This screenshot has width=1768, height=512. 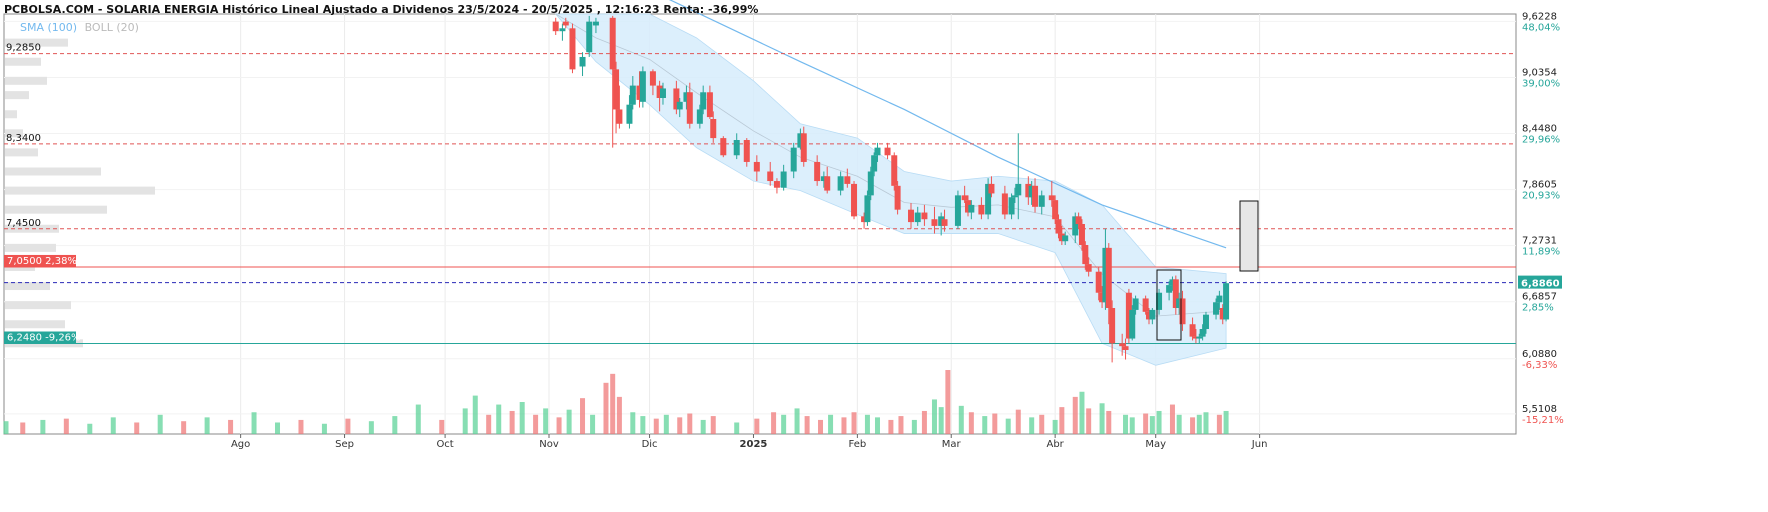 What do you see at coordinates (49, 27) in the screenshot?
I see `legend-sma: SMA (100)` at bounding box center [49, 27].